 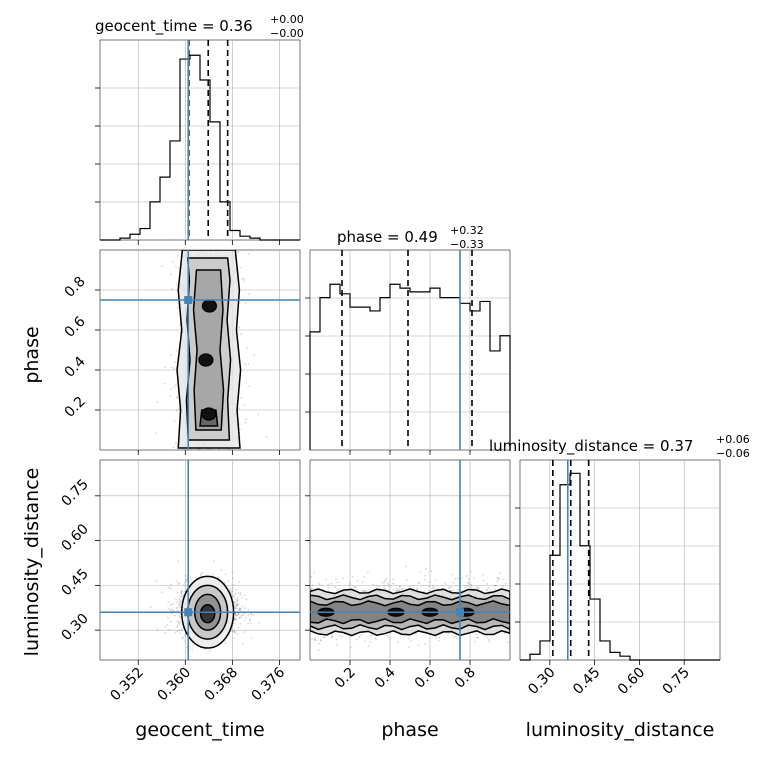 What do you see at coordinates (287, 19) in the screenshot?
I see `title-geocent_time-sup: +0.00` at bounding box center [287, 19].